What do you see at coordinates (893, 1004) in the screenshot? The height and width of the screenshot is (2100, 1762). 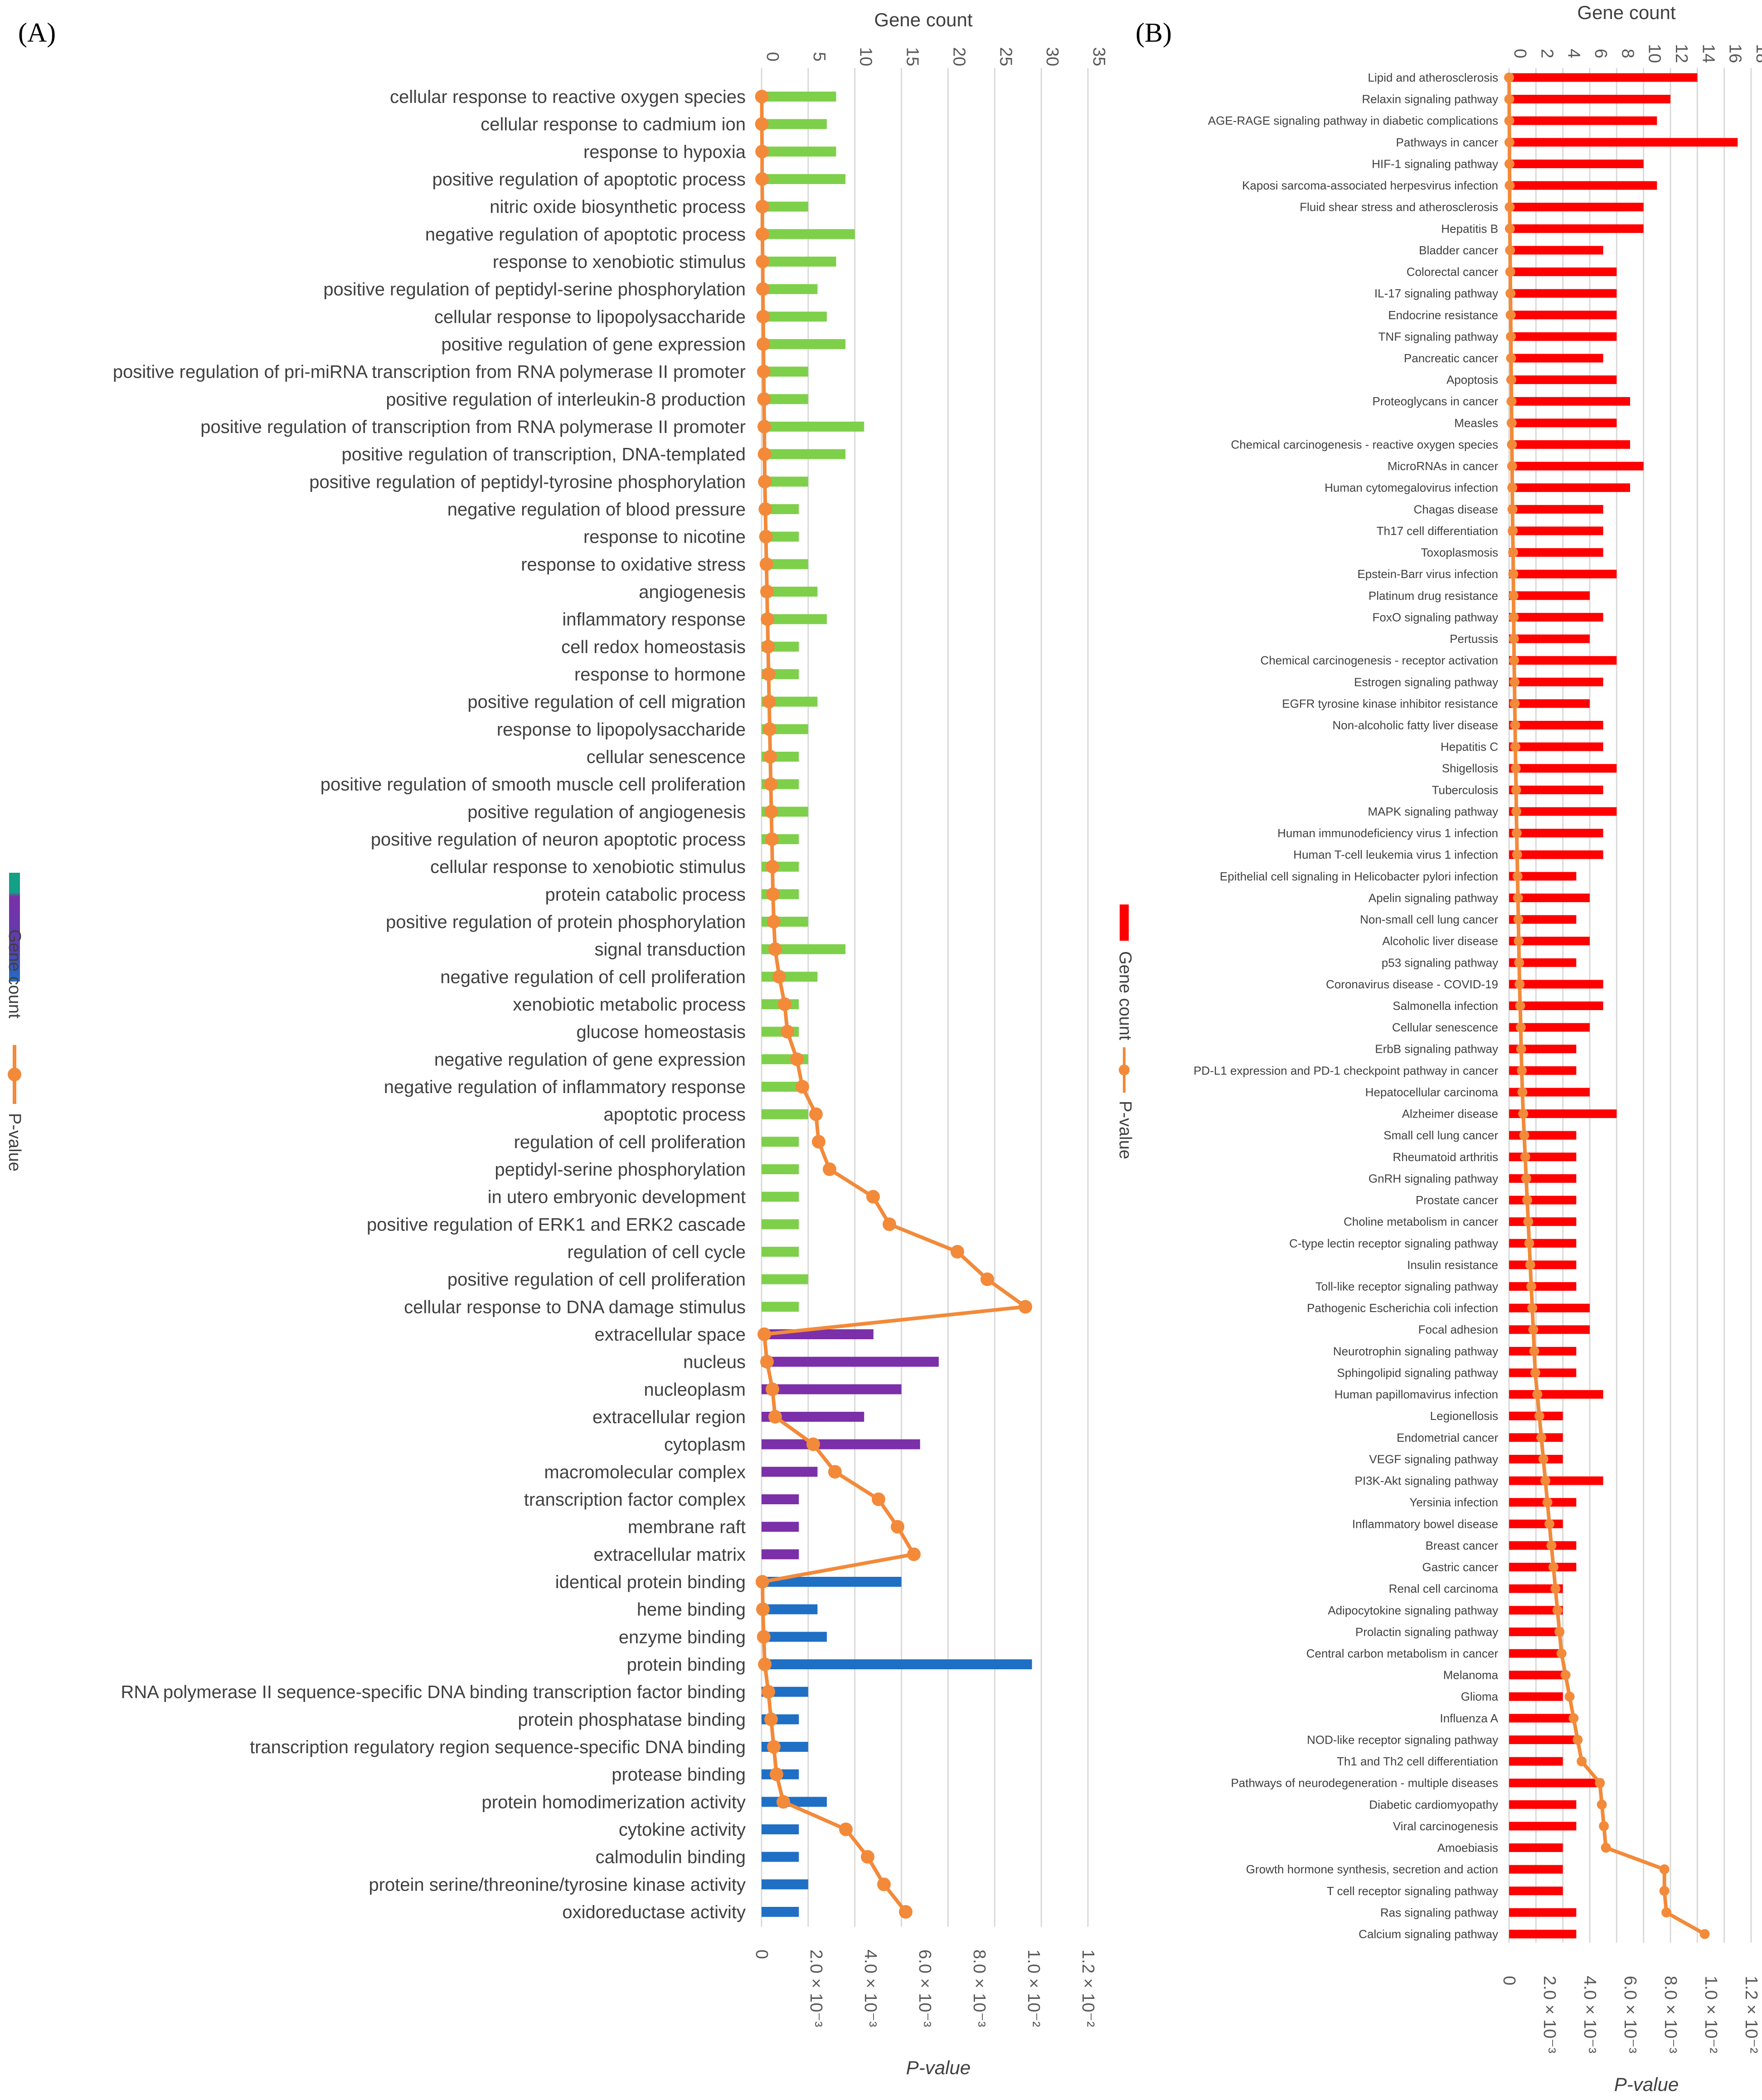 I see `panel-a-pvalue-line` at bounding box center [893, 1004].